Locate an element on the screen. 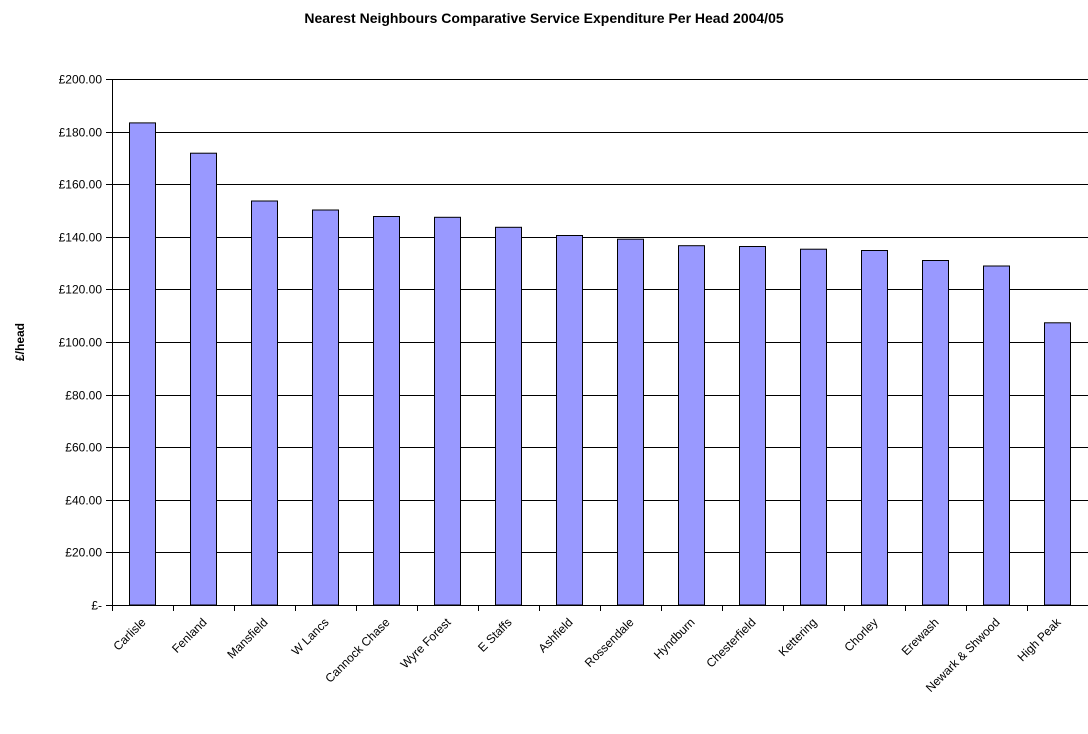  y-tick-label: £160.00 is located at coordinates (81, 185).